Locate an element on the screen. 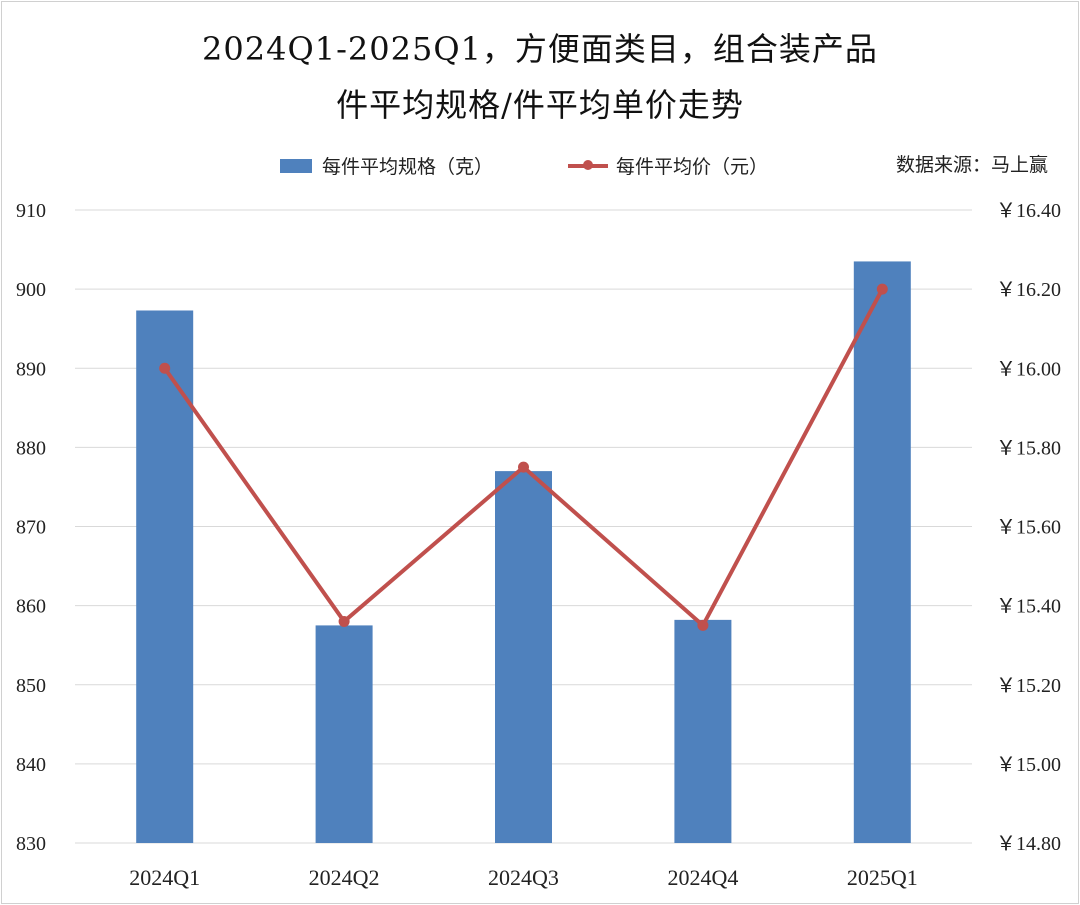  x-axis-labels: 2024Q1 2024Q2 2024Q3 2024Q4 2025Q1 is located at coordinates (523, 877).